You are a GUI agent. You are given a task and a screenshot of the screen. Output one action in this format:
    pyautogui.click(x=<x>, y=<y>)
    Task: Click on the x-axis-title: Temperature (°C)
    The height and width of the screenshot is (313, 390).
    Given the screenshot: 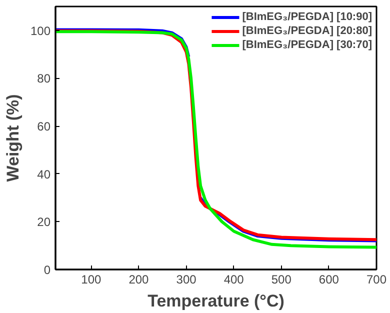 What is the action you would take?
    pyautogui.click(x=216, y=301)
    